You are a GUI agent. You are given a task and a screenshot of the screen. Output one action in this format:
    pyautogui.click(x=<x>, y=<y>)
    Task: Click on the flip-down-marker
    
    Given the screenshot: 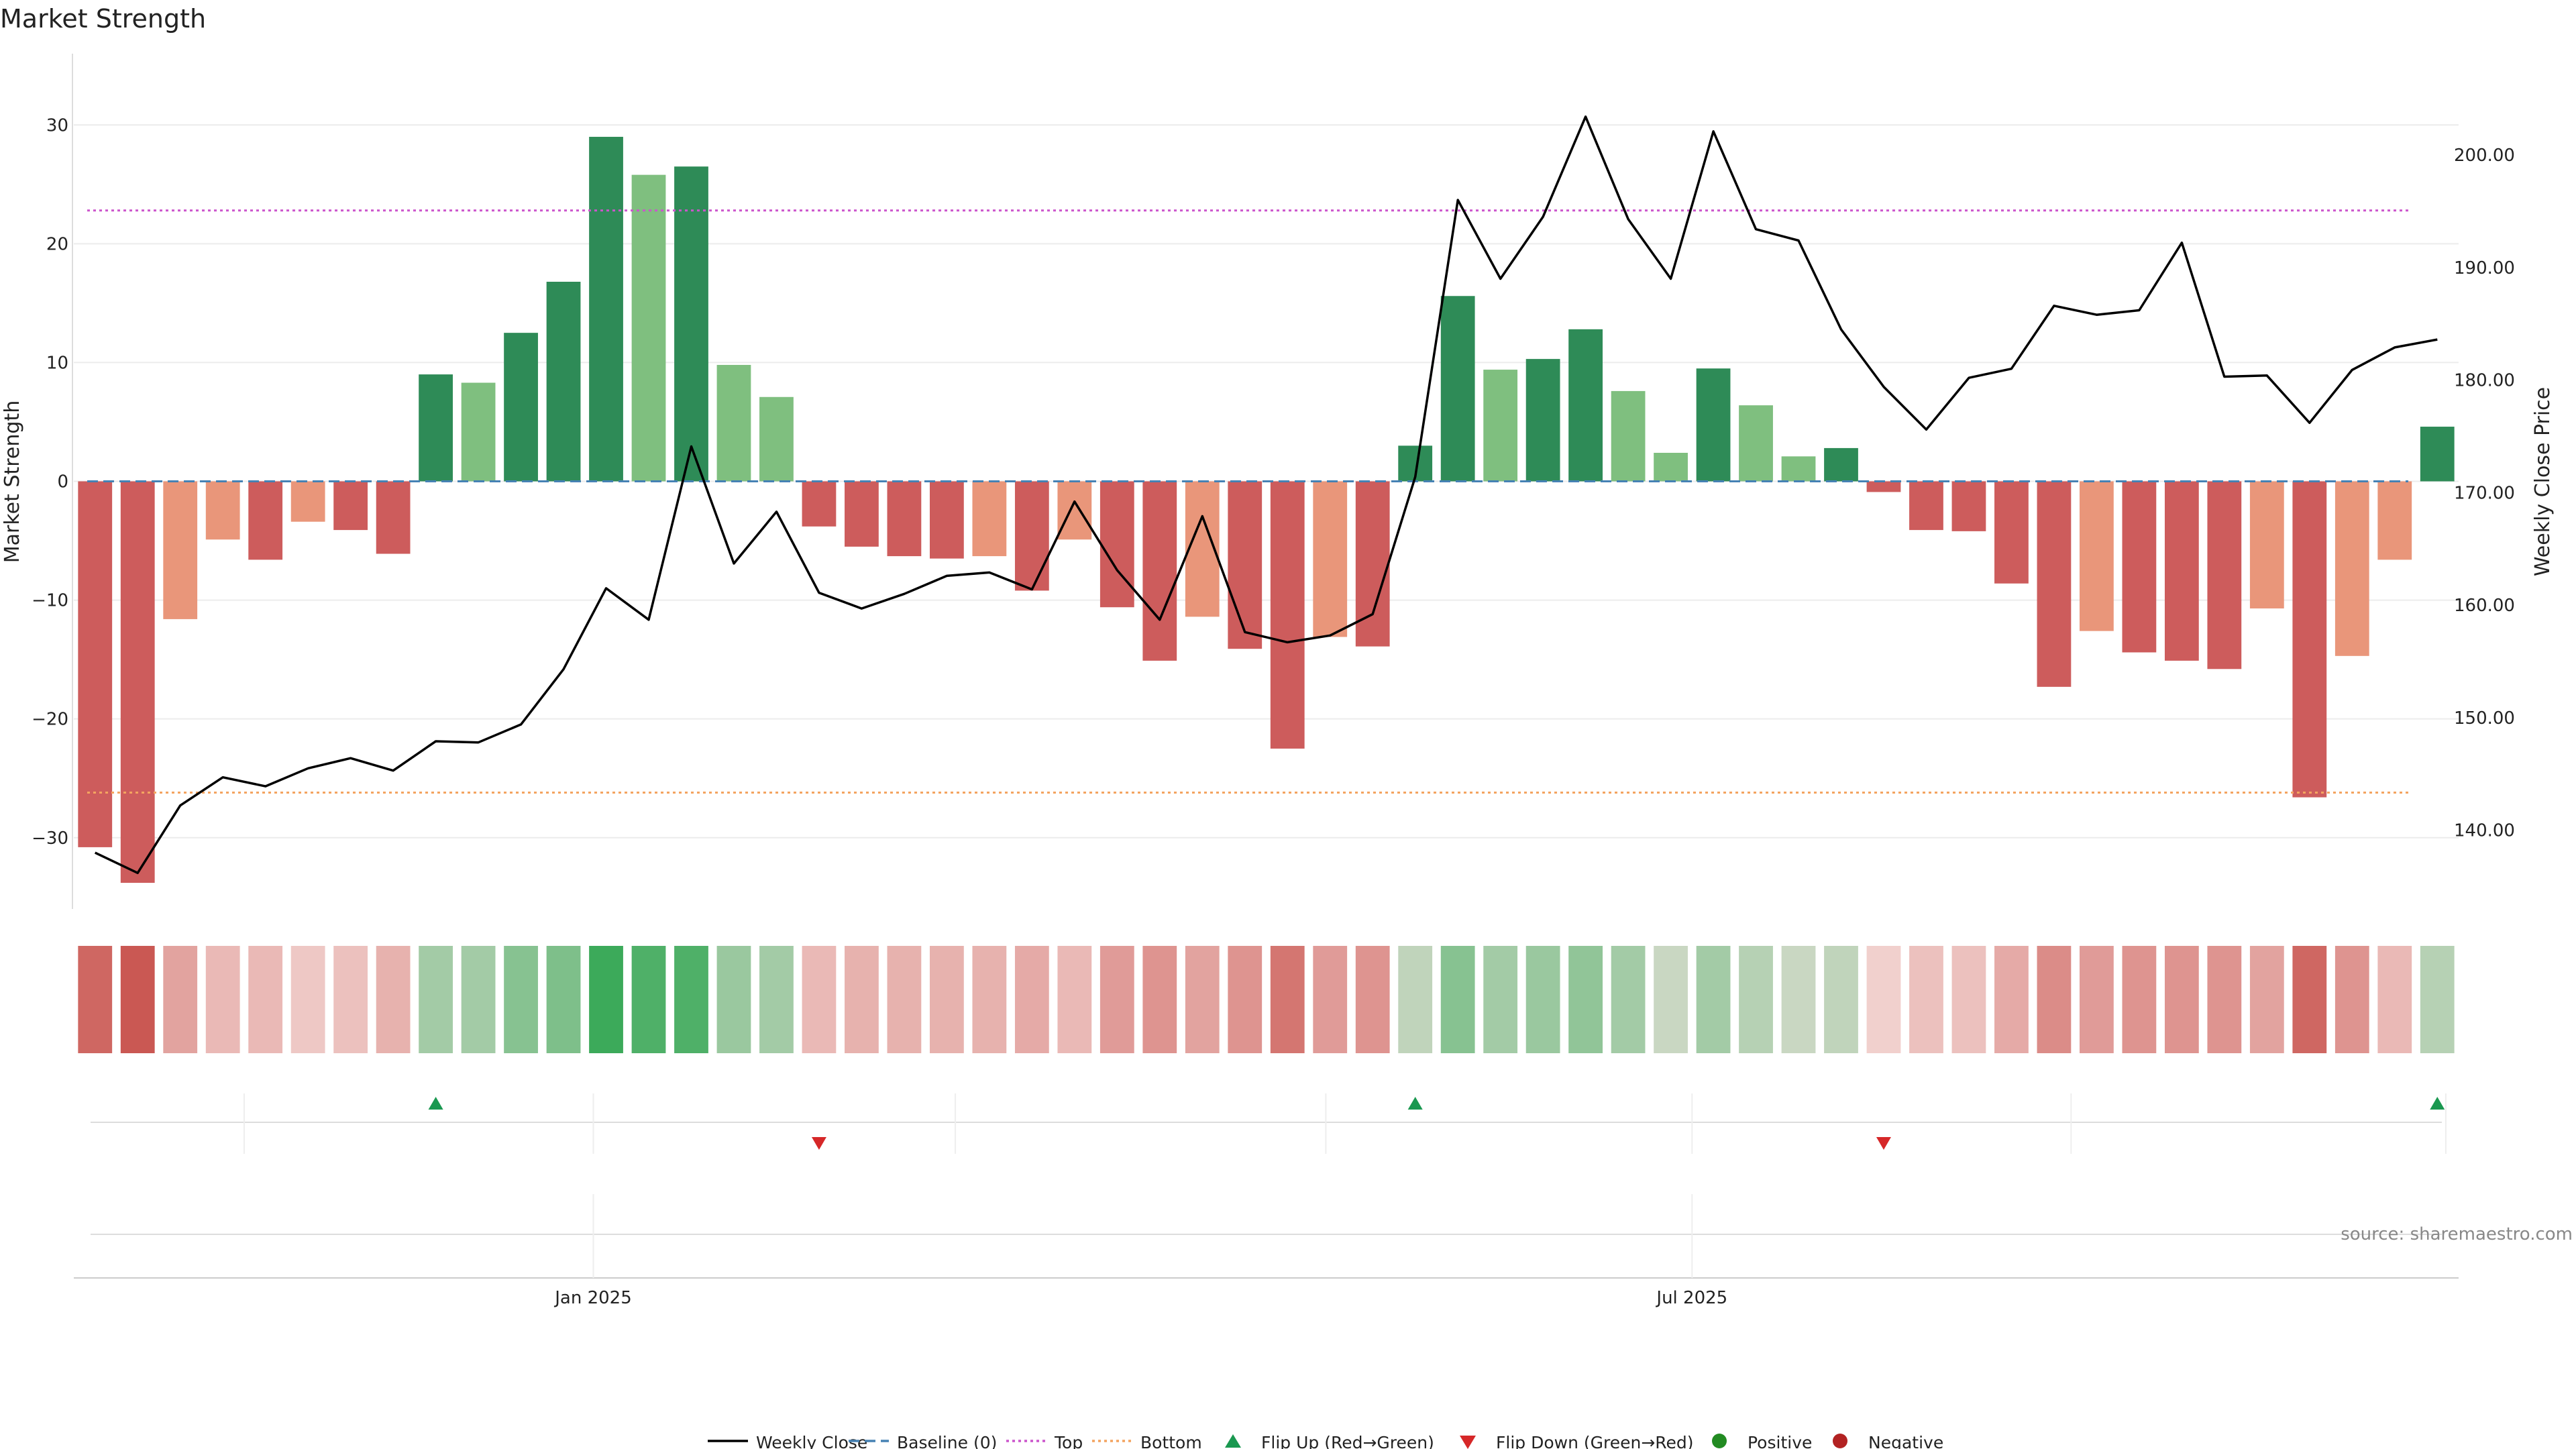 What is the action you would take?
    pyautogui.click(x=818, y=1143)
    